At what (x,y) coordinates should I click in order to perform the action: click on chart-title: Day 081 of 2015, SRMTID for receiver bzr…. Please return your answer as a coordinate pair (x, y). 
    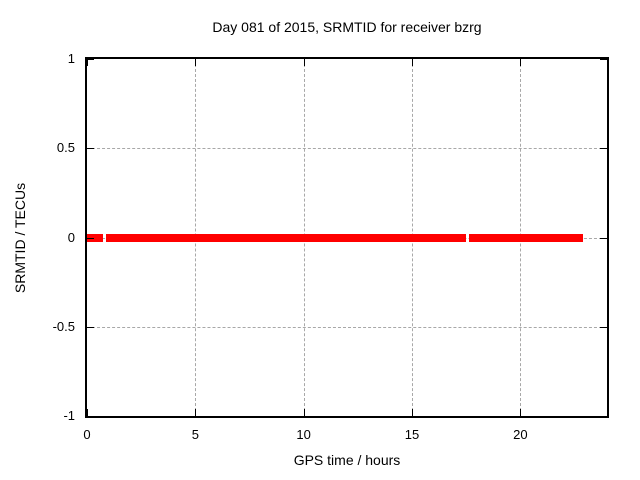
    Looking at the image, I should click on (347, 27).